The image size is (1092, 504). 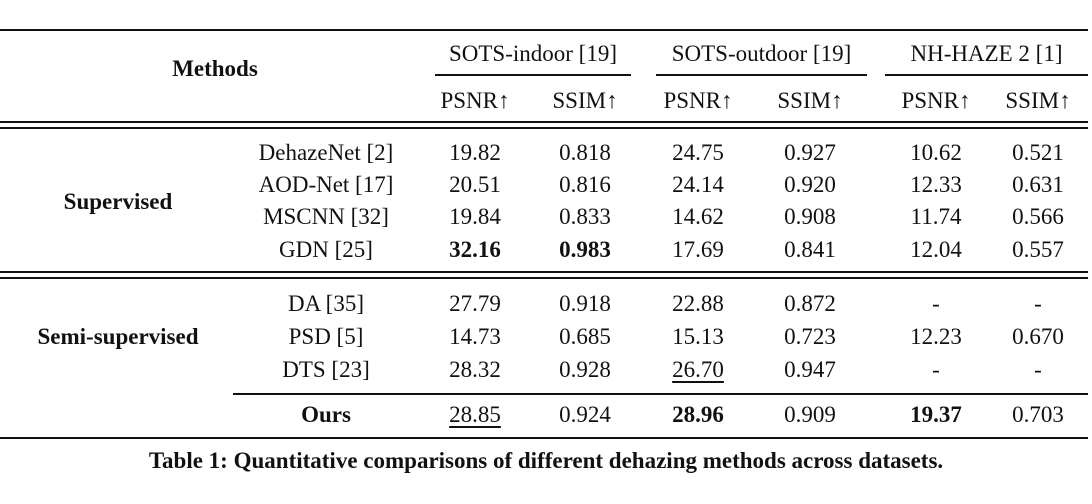 What do you see at coordinates (810, 336) in the screenshot?
I see `table-cell: 0.723` at bounding box center [810, 336].